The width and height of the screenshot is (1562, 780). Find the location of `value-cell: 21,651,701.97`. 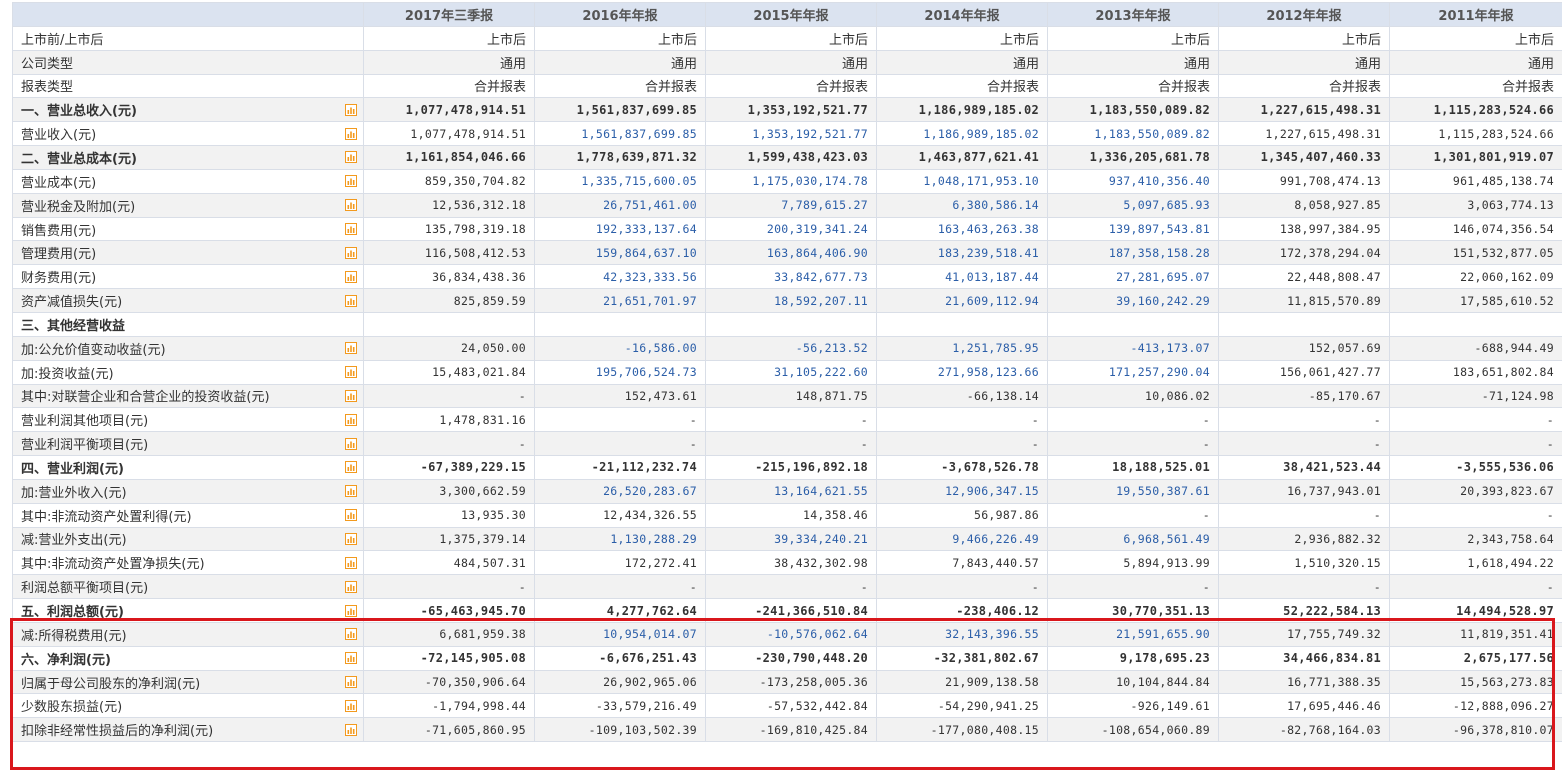

value-cell: 21,651,701.97 is located at coordinates (620, 300).